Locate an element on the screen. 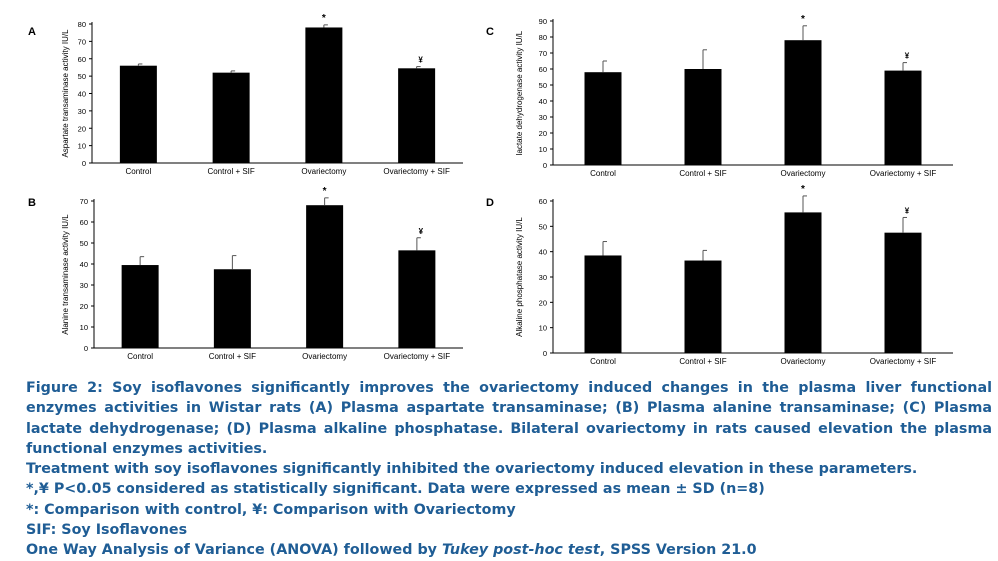 This screenshot has height=561, width=998. panel-c-label: C is located at coordinates (490, 32).